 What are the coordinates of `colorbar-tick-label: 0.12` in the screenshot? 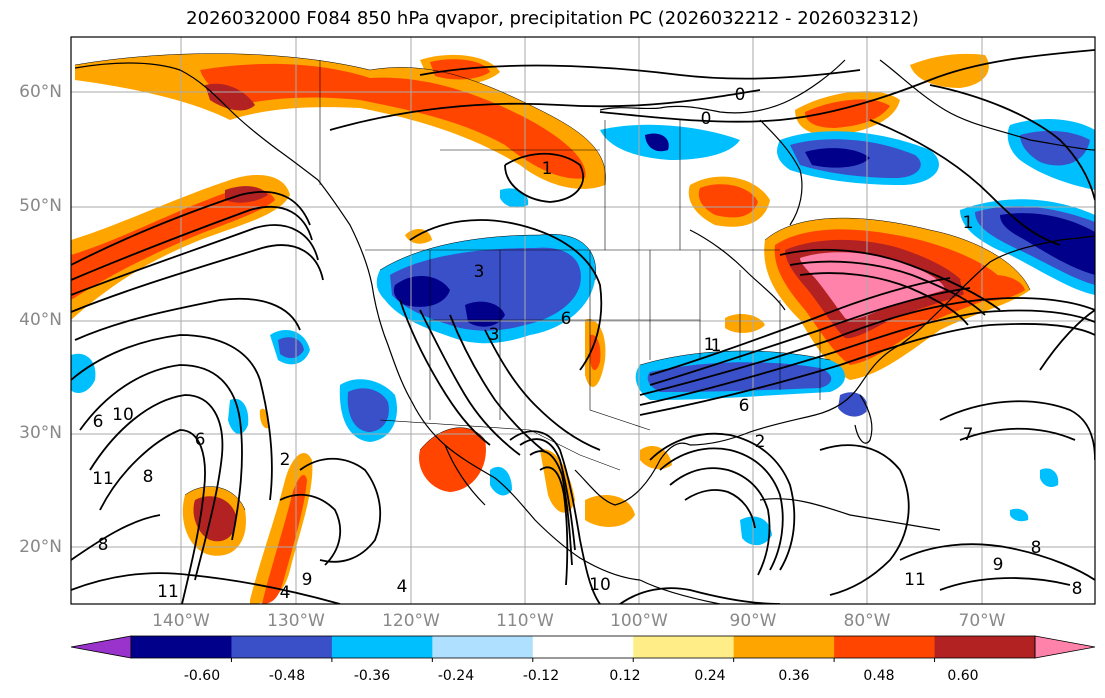 It's located at (625, 676).